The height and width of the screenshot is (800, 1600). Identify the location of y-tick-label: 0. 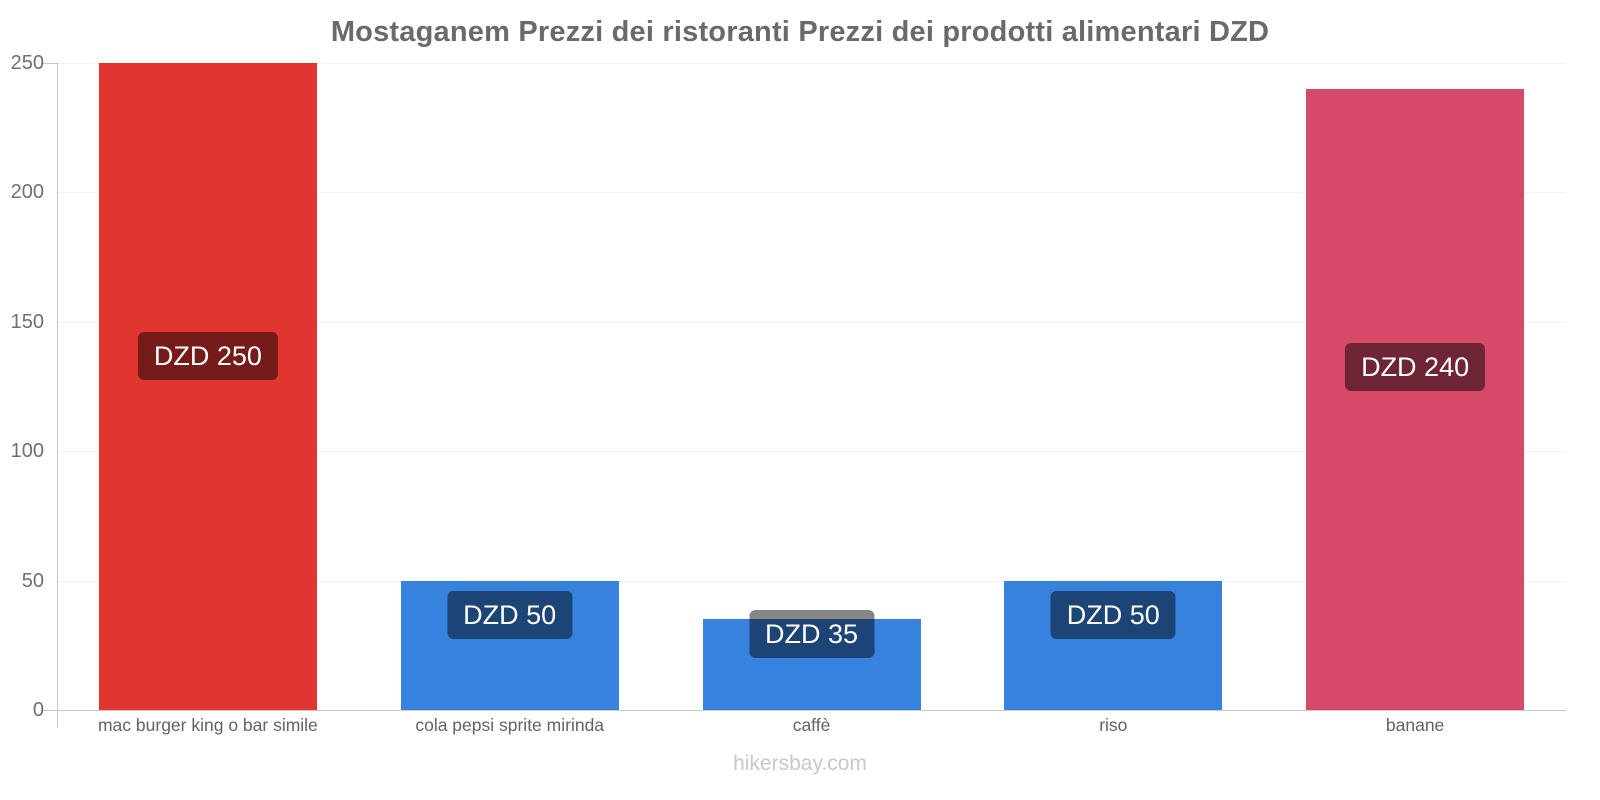
(38, 710).